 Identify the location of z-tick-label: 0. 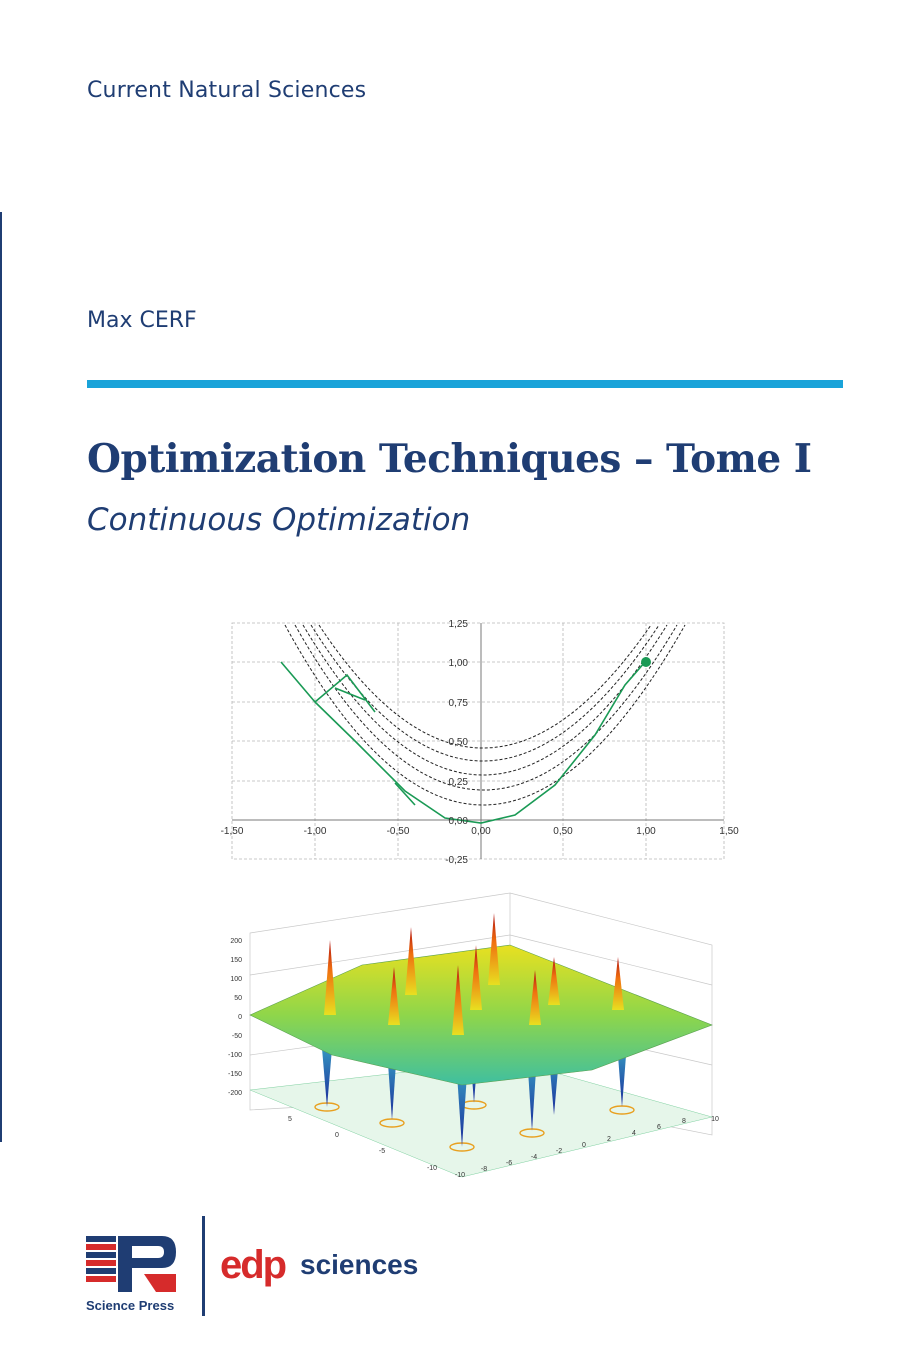
(240, 1017).